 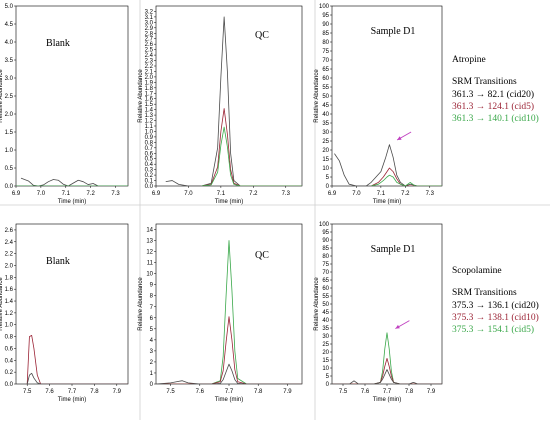 What do you see at coordinates (152, 330) in the screenshot?
I see `y-tick-label: 5` at bounding box center [152, 330].